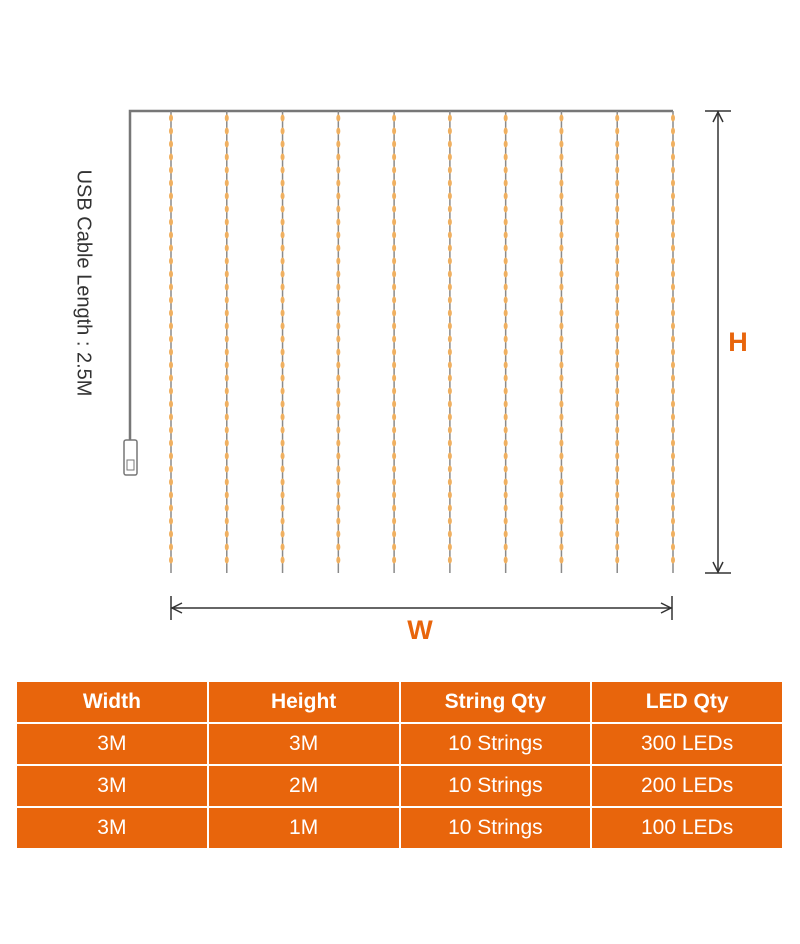 The height and width of the screenshot is (944, 800). Describe the element at coordinates (687, 786) in the screenshot. I see `table-cell: 200 LEDs` at that location.